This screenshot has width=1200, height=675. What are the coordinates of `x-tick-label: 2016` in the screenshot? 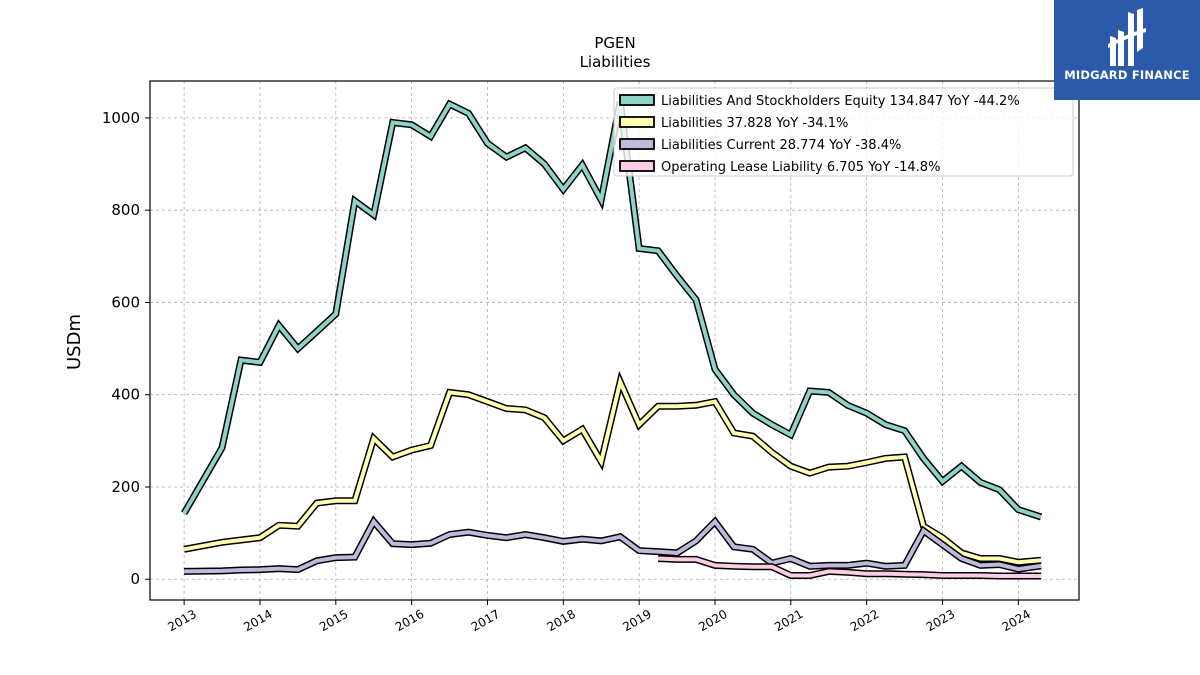 It's located at (409, 620).